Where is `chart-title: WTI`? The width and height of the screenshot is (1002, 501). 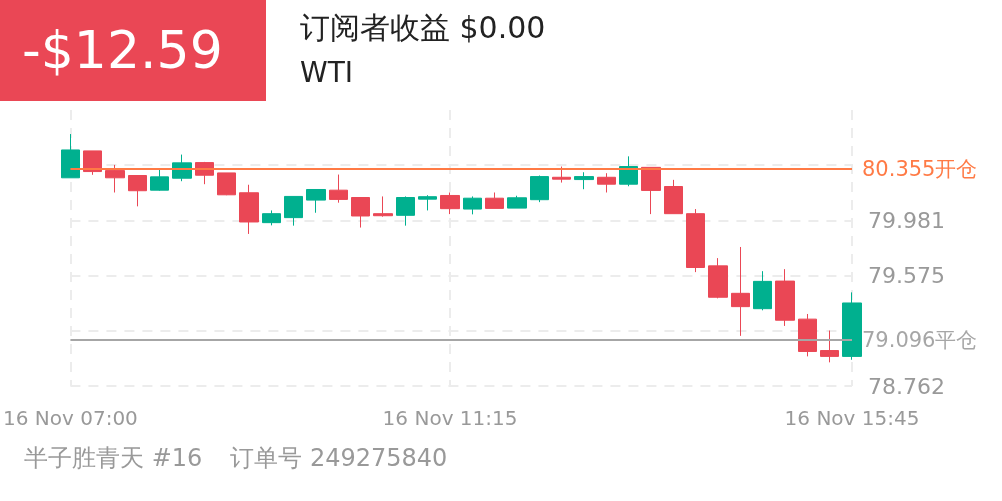 chart-title: WTI is located at coordinates (327, 72).